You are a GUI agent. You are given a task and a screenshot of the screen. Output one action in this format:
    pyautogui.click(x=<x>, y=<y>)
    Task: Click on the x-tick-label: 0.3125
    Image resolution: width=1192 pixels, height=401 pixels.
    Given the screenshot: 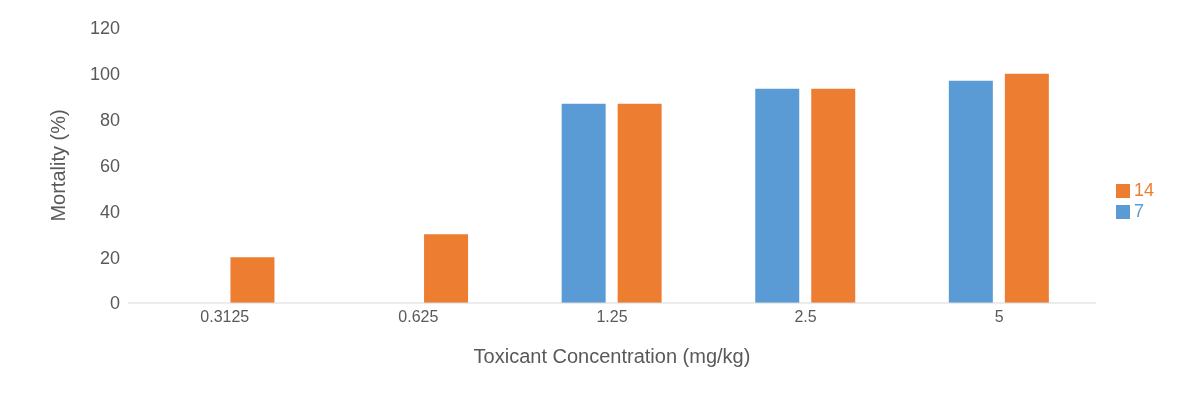 What is the action you would take?
    pyautogui.click(x=225, y=317)
    